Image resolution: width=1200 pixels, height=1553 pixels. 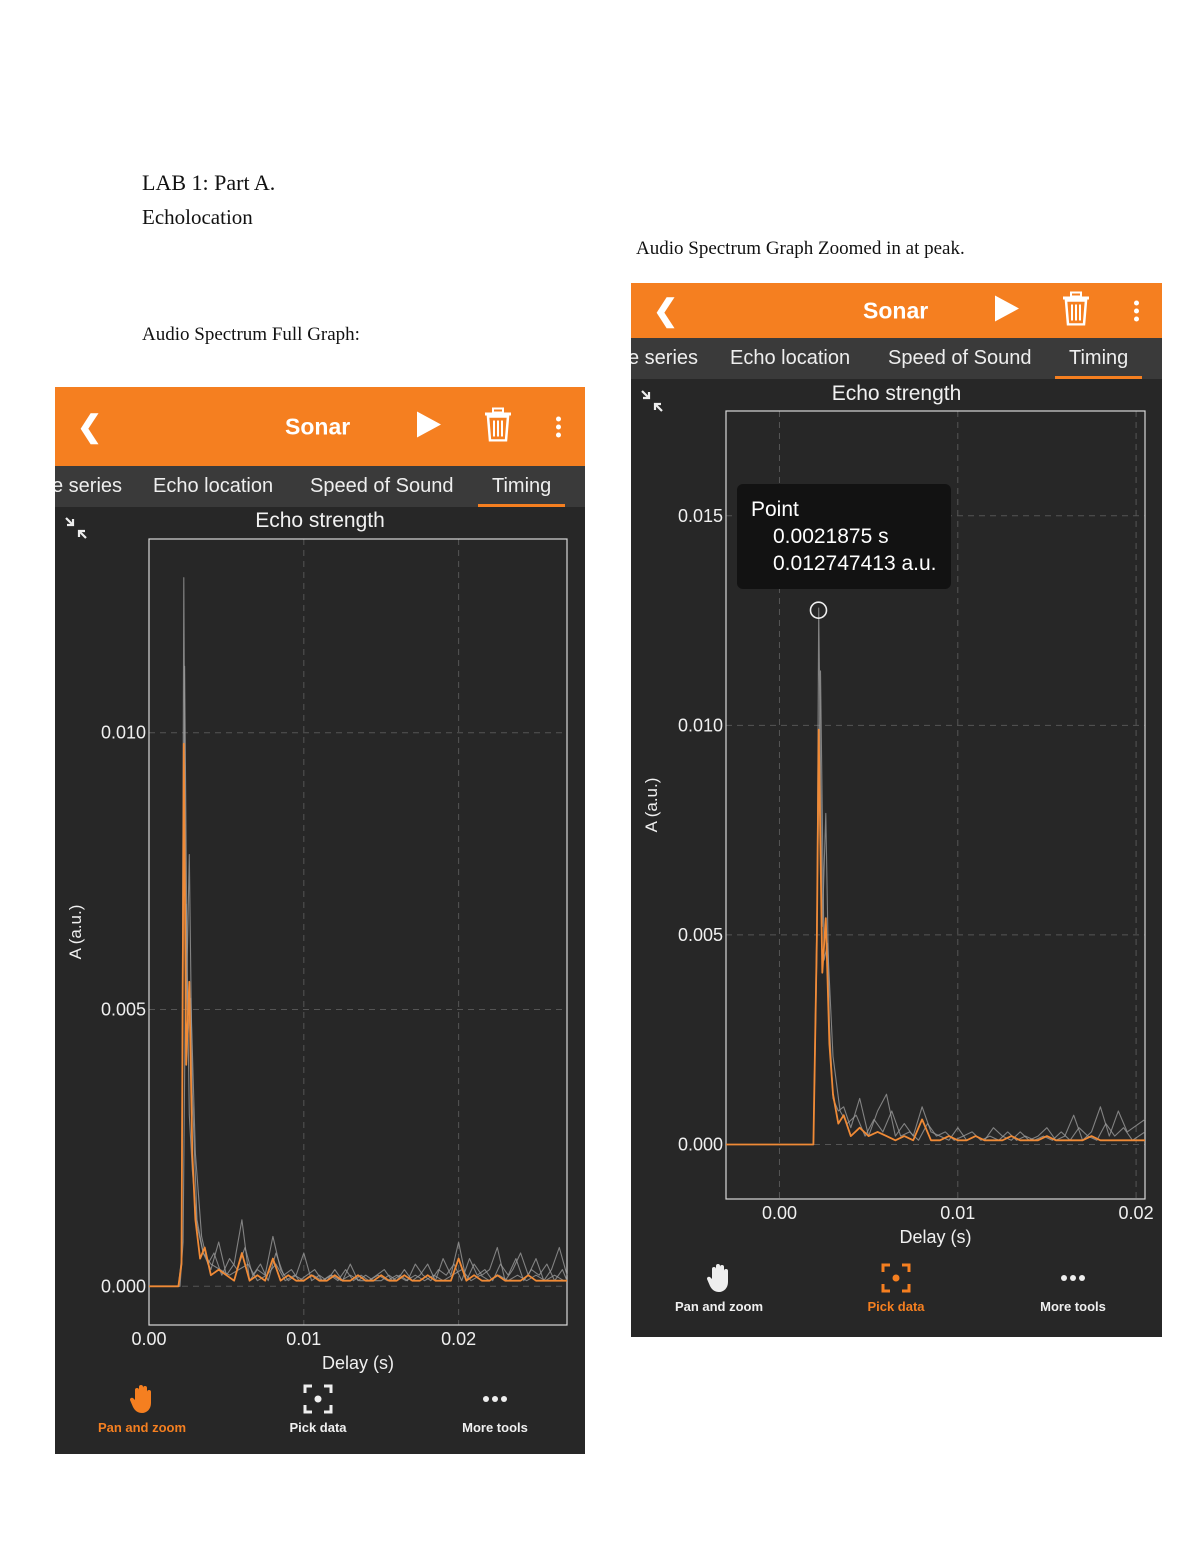 What do you see at coordinates (831, 536) in the screenshot?
I see `tooltip-x-value: 0.0021875 s` at bounding box center [831, 536].